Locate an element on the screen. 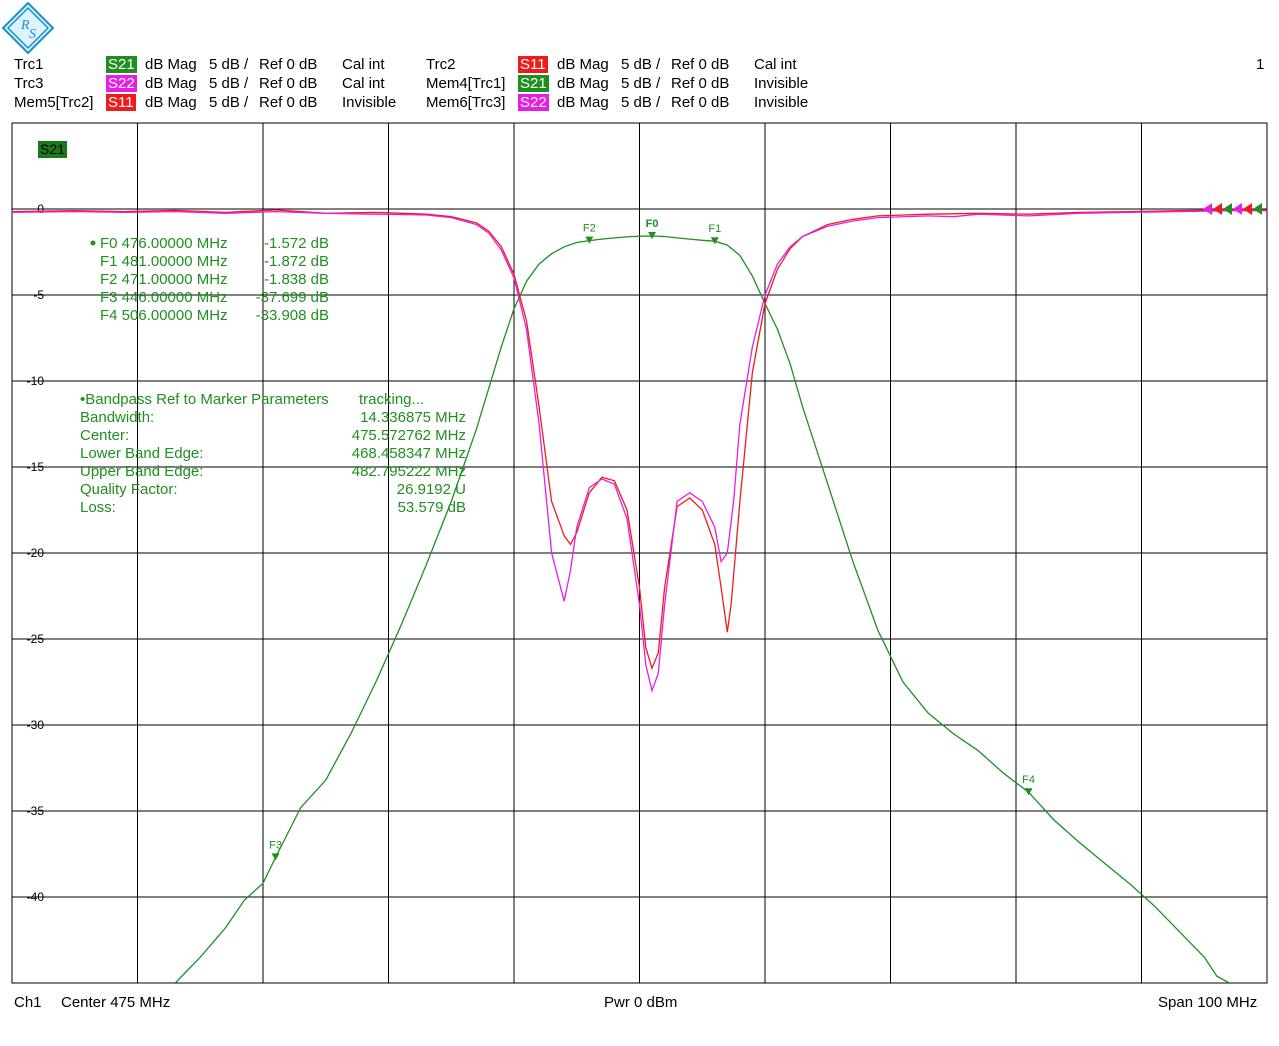 The height and width of the screenshot is (1046, 1279). power-level: Pwr 0 dBm is located at coordinates (641, 1002).